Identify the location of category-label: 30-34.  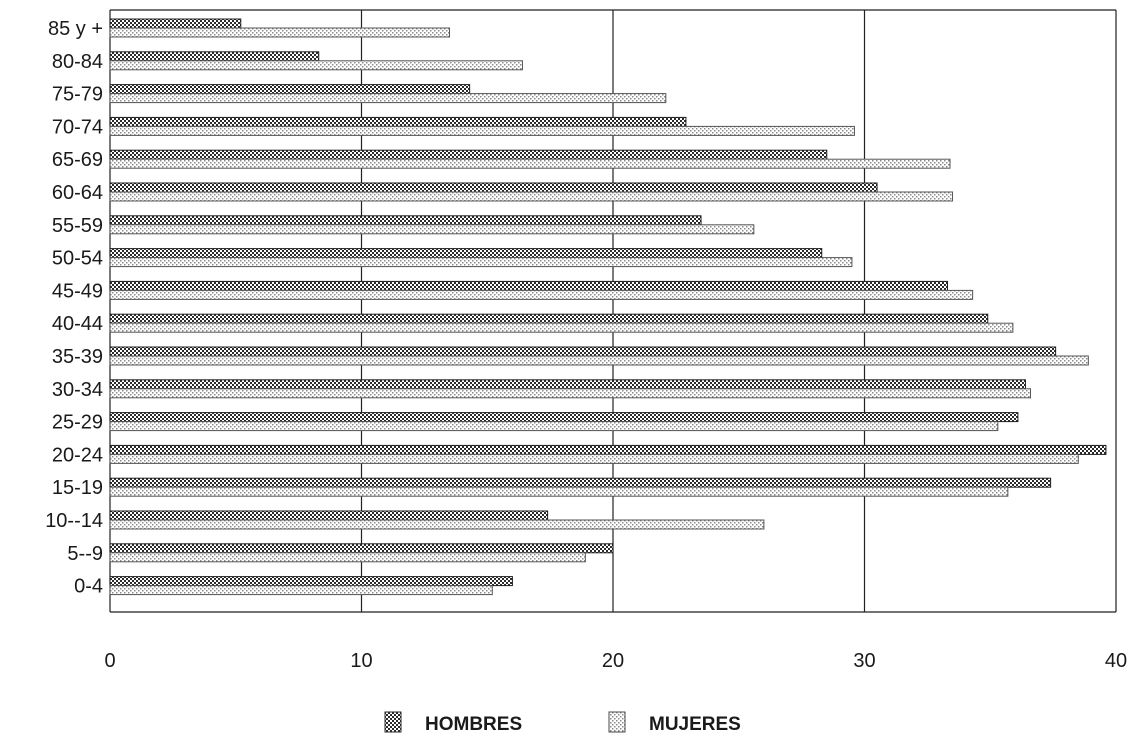
(77, 390).